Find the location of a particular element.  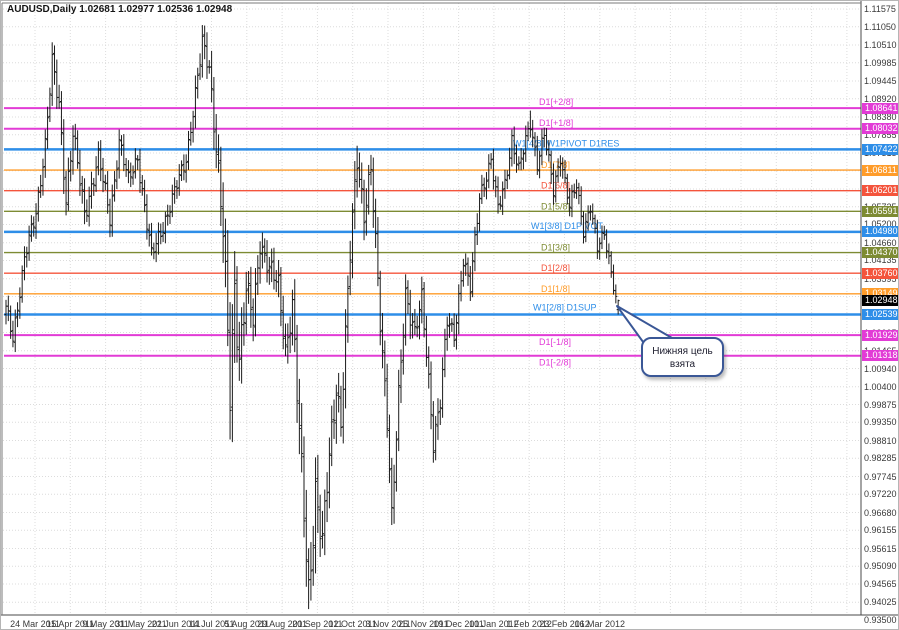

level-price-label: 1.07422 is located at coordinates (880, 149).